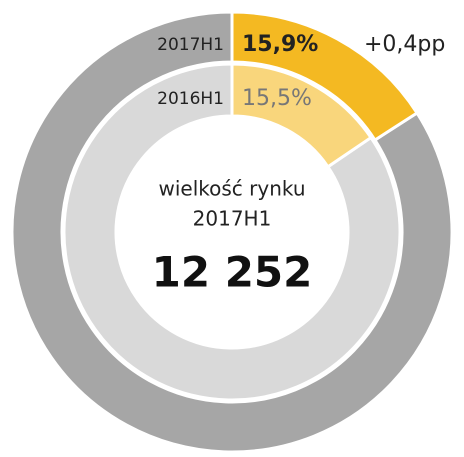 This screenshot has width=464, height=457. What do you see at coordinates (277, 98) in the screenshot?
I see `value-label: 15,5%` at bounding box center [277, 98].